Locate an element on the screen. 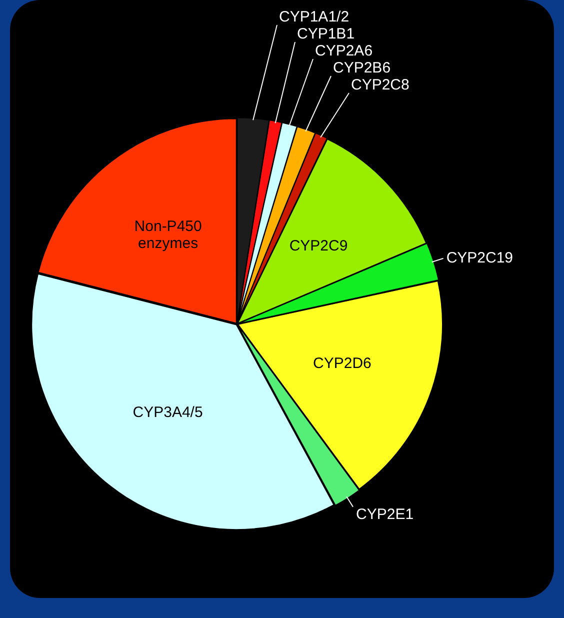 This screenshot has height=618, width=564. slice-label: CYP2E1 is located at coordinates (385, 514).